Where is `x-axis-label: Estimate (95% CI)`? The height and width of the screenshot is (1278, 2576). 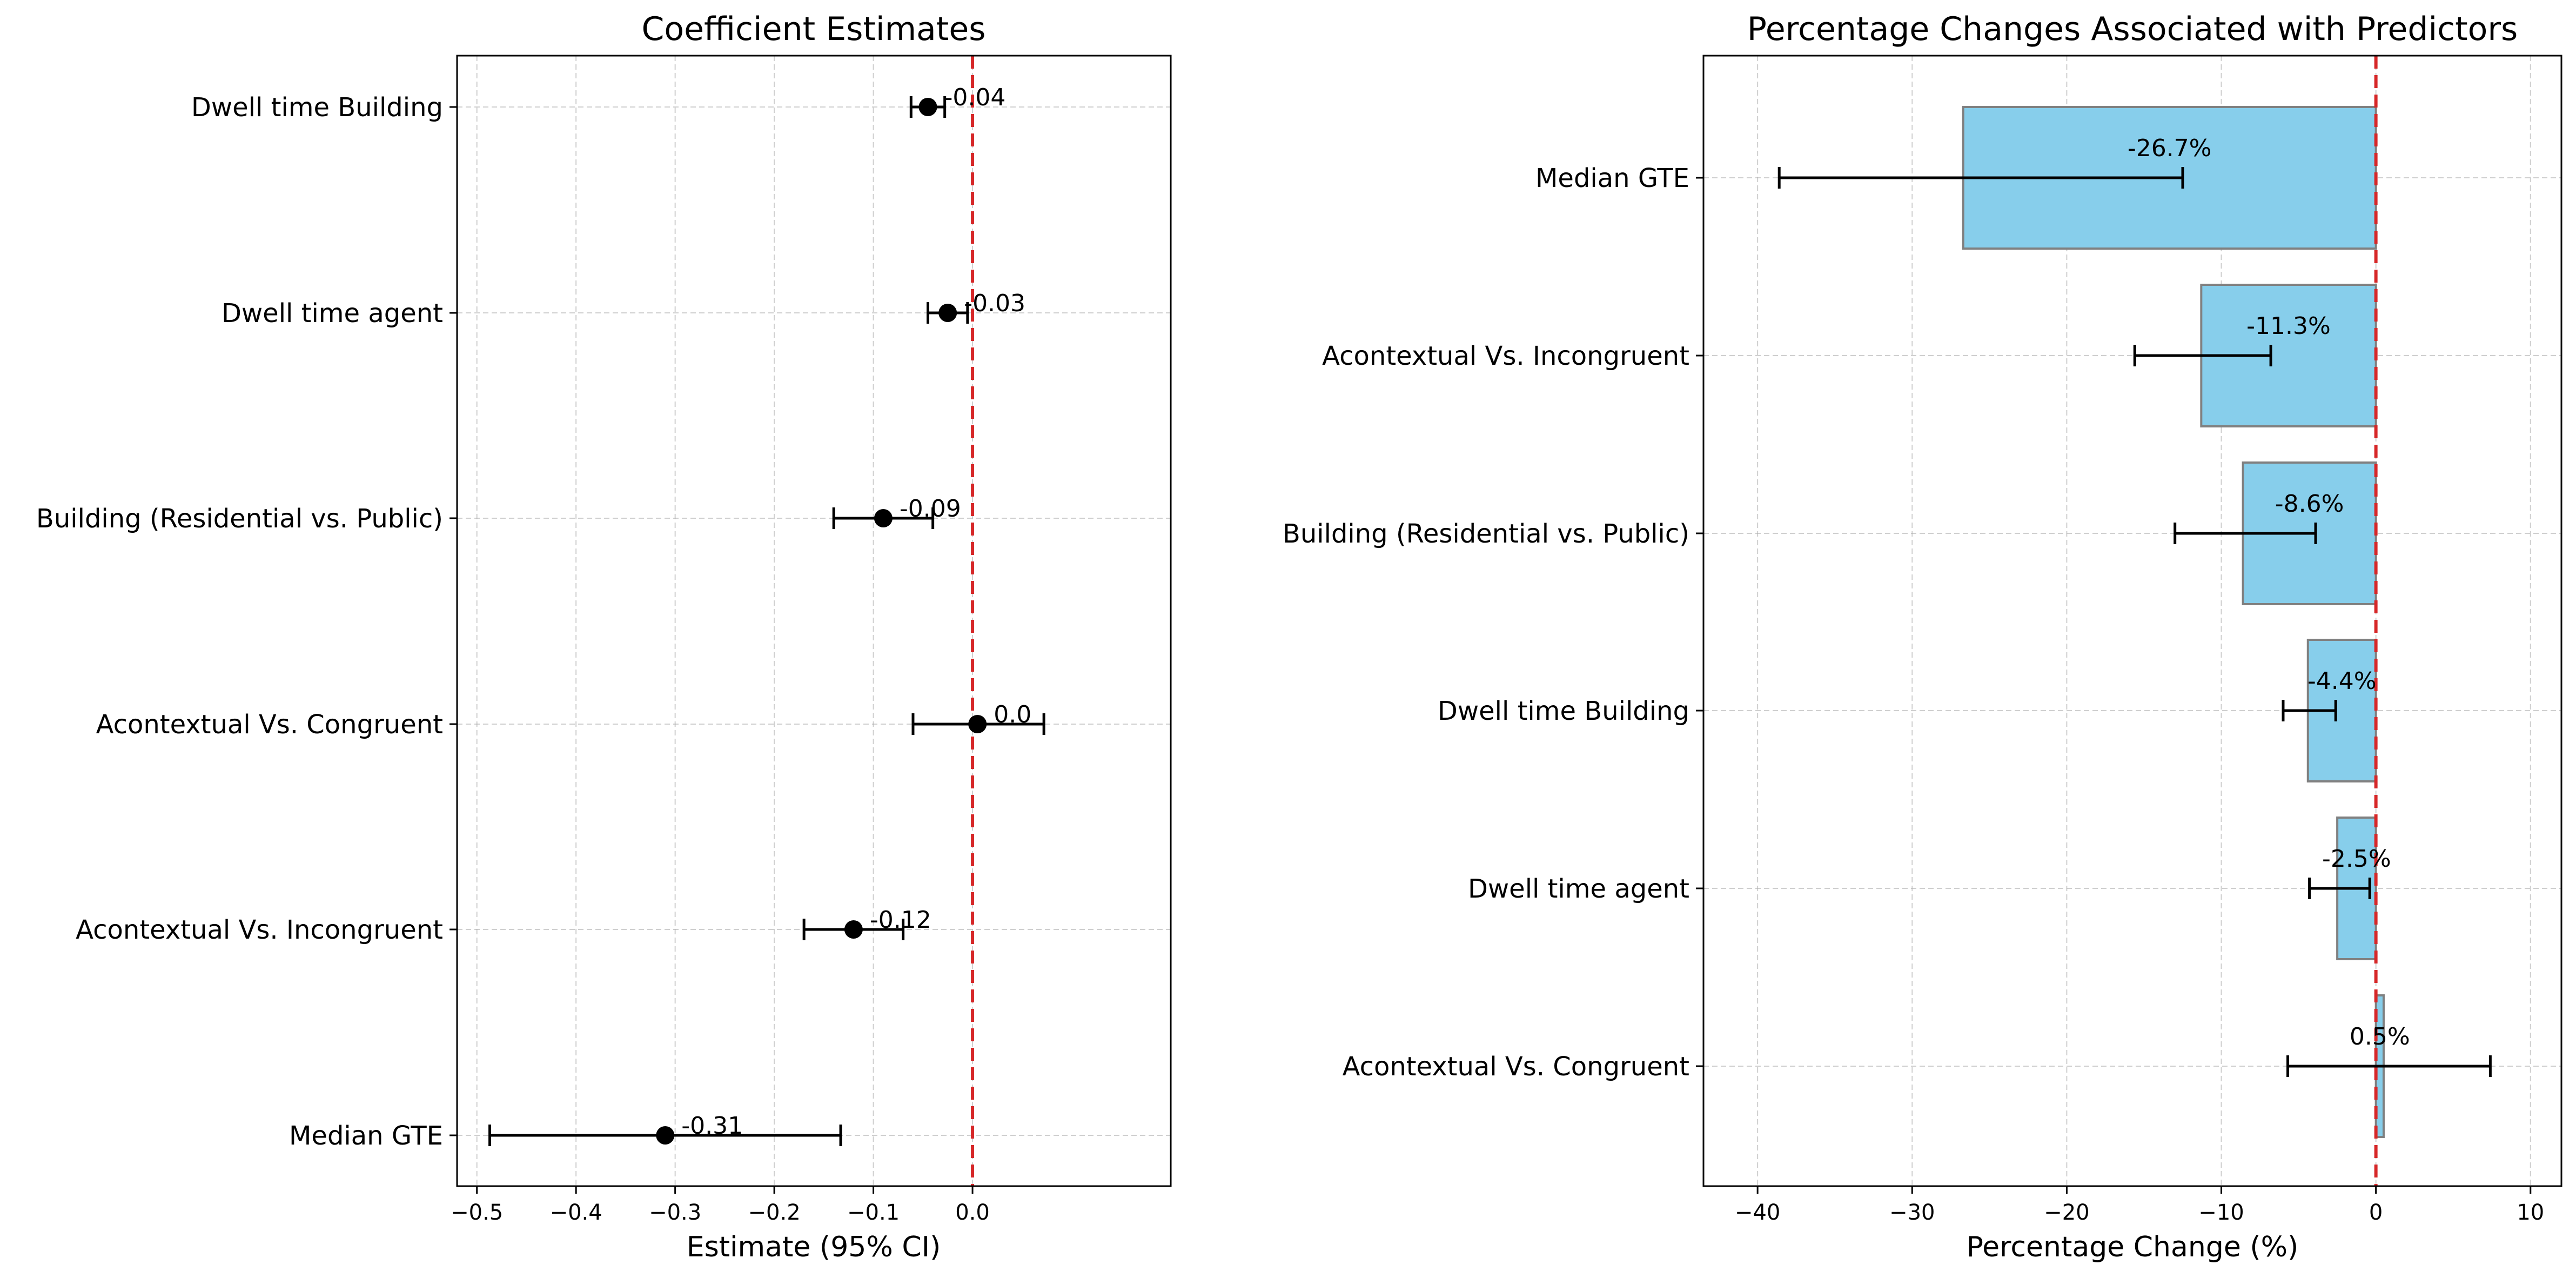
x-axis-label: Estimate (95% CI) is located at coordinates (814, 1247).